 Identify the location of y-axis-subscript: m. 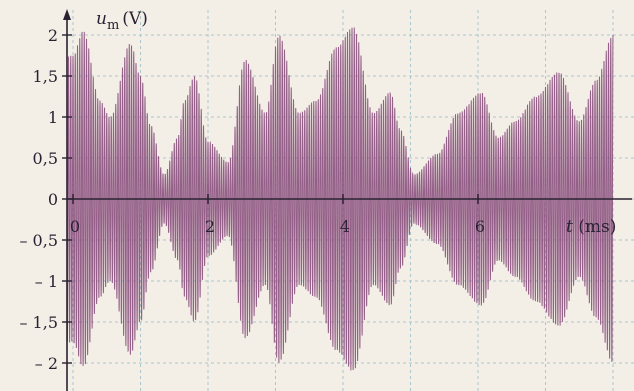
(113, 25).